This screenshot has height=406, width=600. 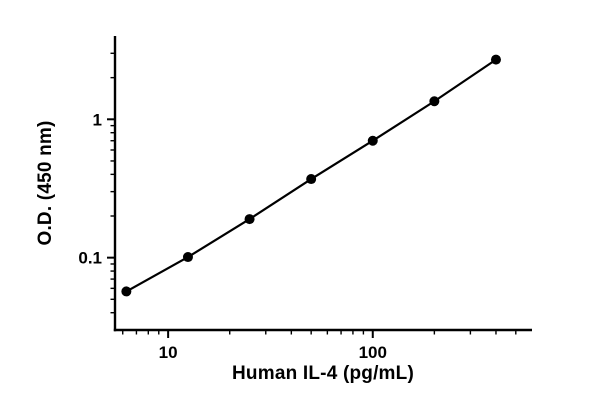 What do you see at coordinates (373, 352) in the screenshot?
I see `x-tick-label: 100` at bounding box center [373, 352].